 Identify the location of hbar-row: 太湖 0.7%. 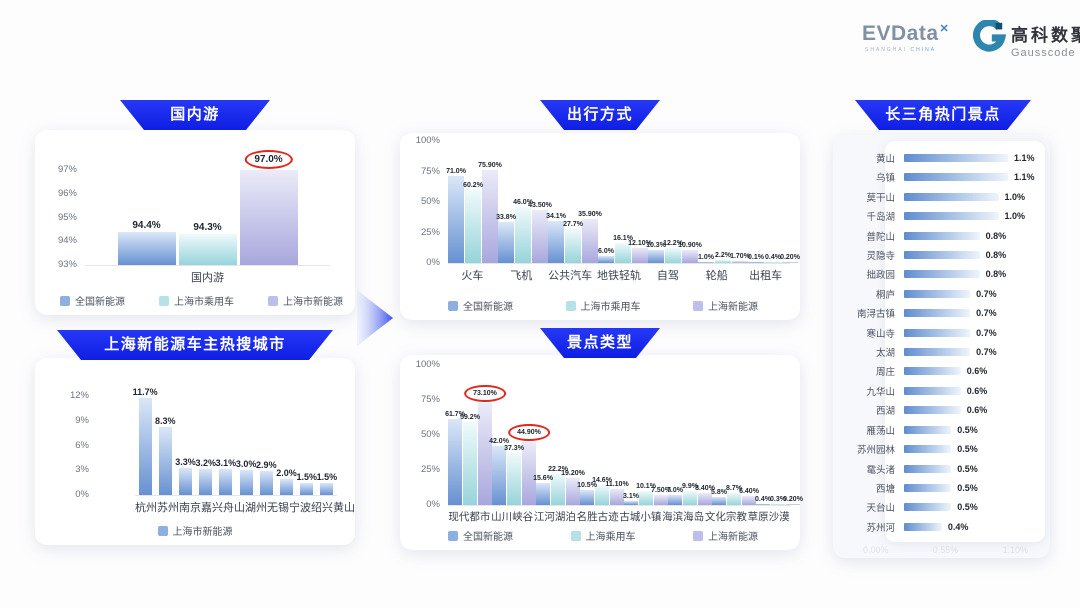
(940, 352).